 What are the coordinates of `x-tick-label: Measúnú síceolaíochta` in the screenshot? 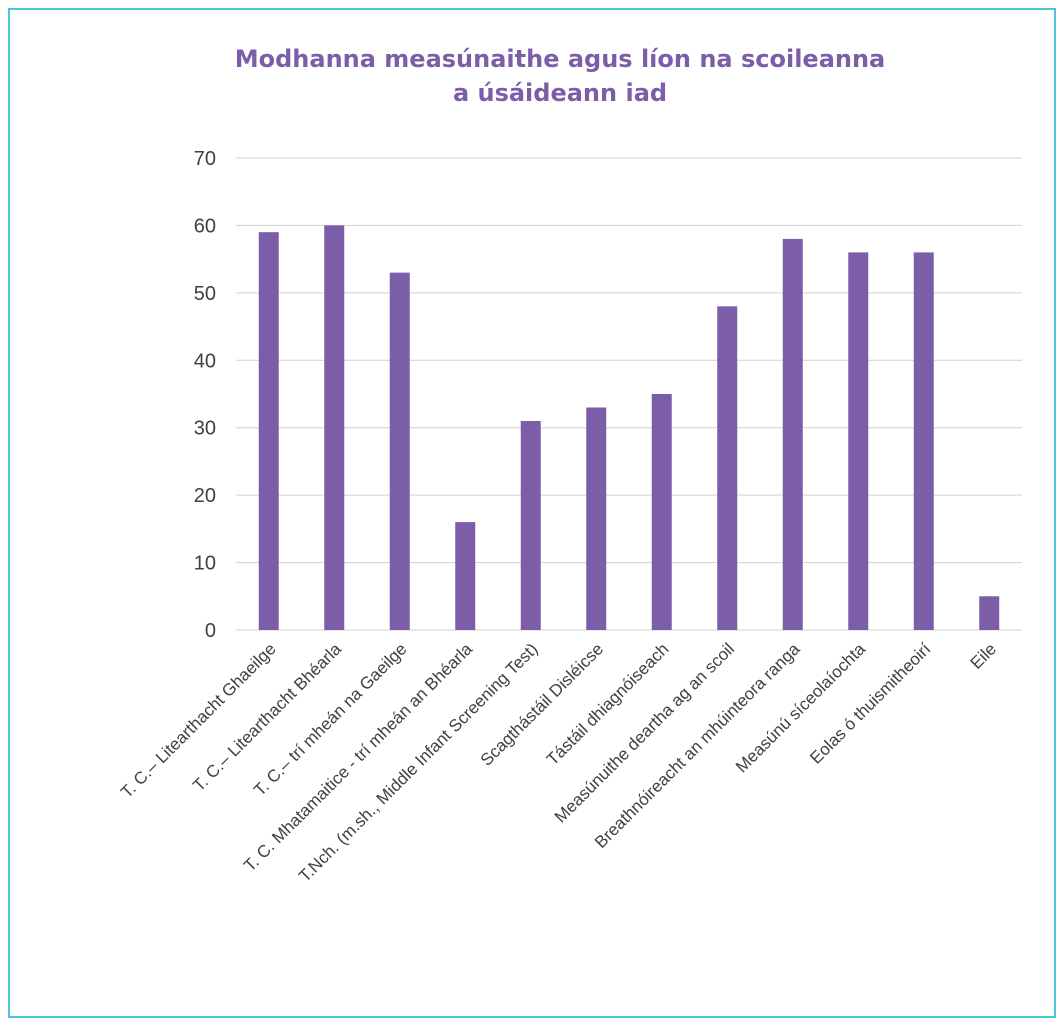 It's located at (800, 707).